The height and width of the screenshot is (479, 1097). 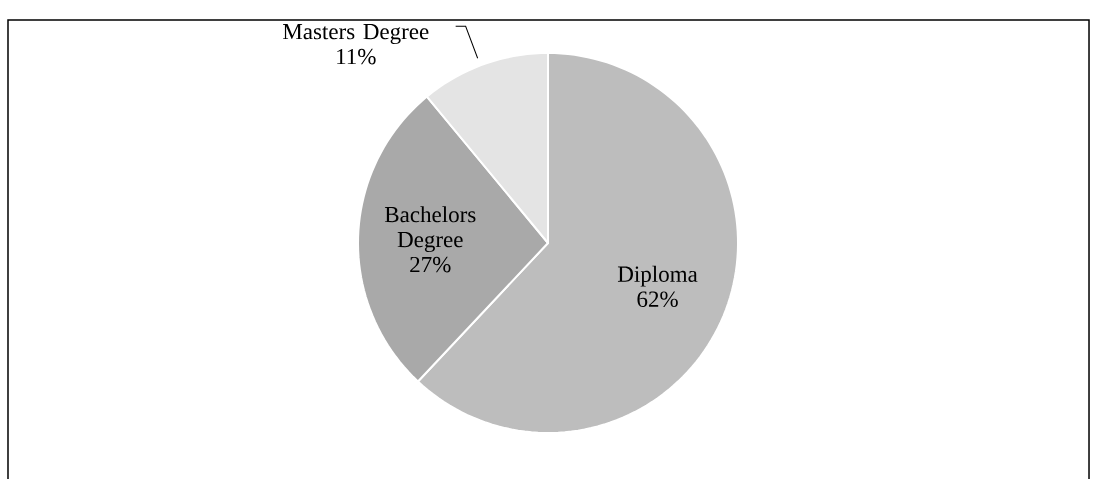 I want to click on slice-label: Diploma, so click(x=657, y=276).